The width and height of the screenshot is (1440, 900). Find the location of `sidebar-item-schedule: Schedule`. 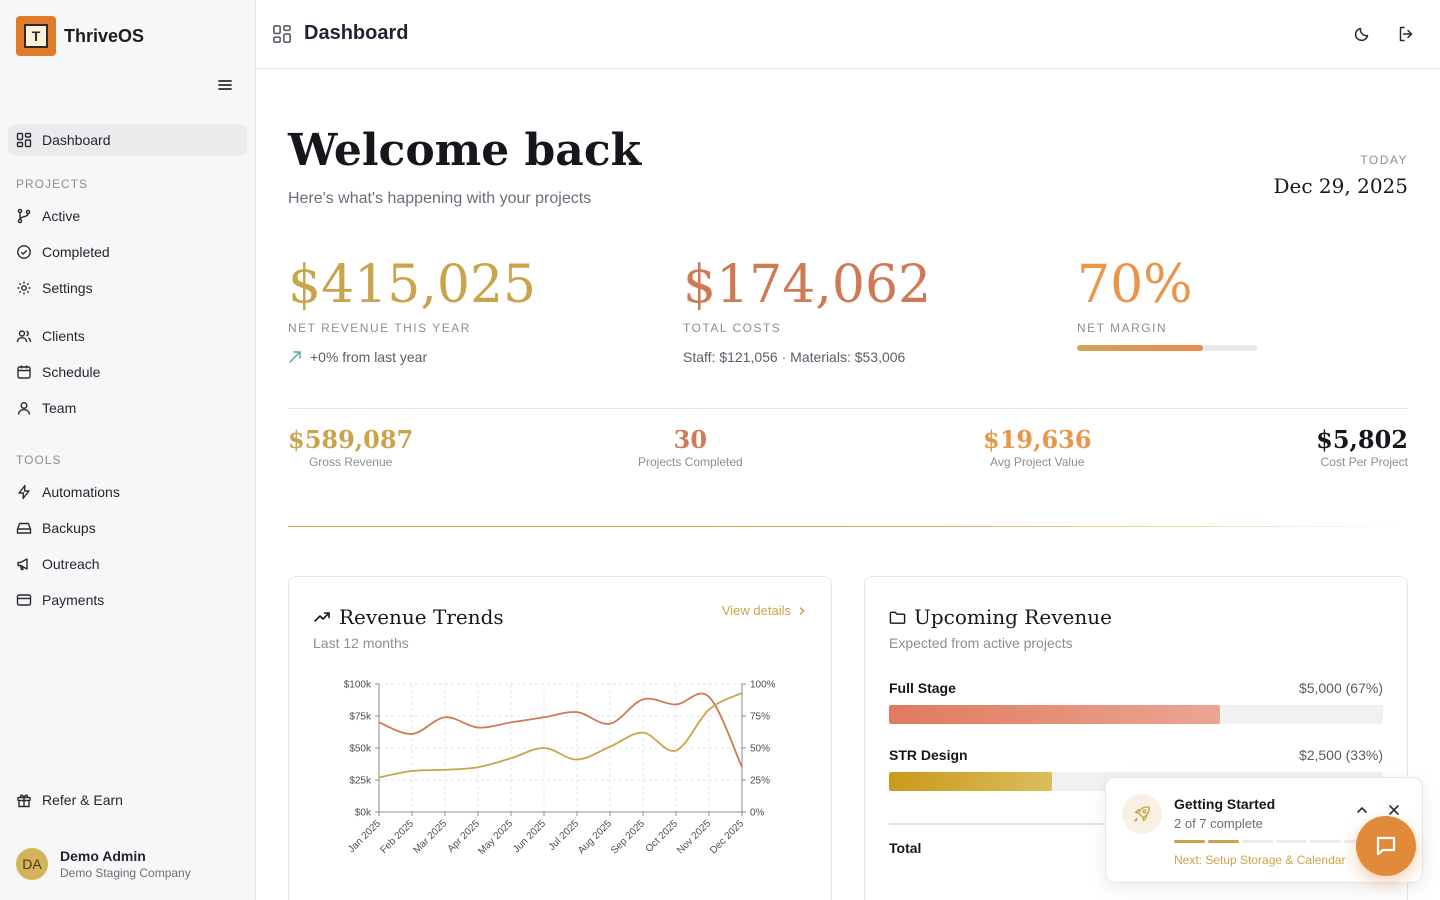

sidebar-item-schedule: Schedule is located at coordinates (127, 372).